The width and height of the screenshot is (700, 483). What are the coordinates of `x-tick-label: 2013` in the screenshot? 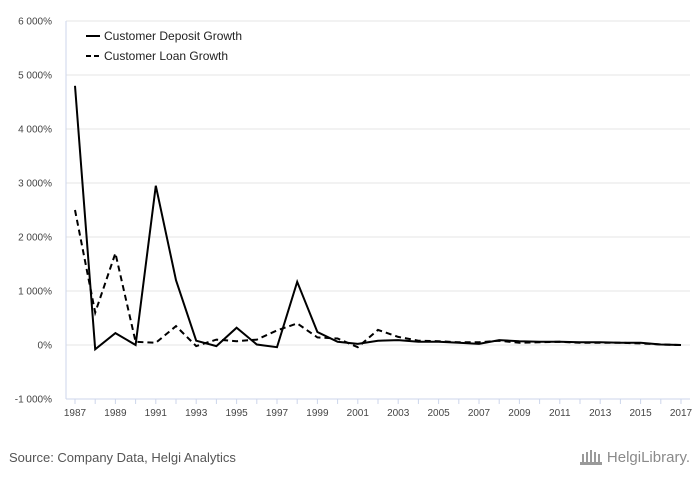 It's located at (600, 413).